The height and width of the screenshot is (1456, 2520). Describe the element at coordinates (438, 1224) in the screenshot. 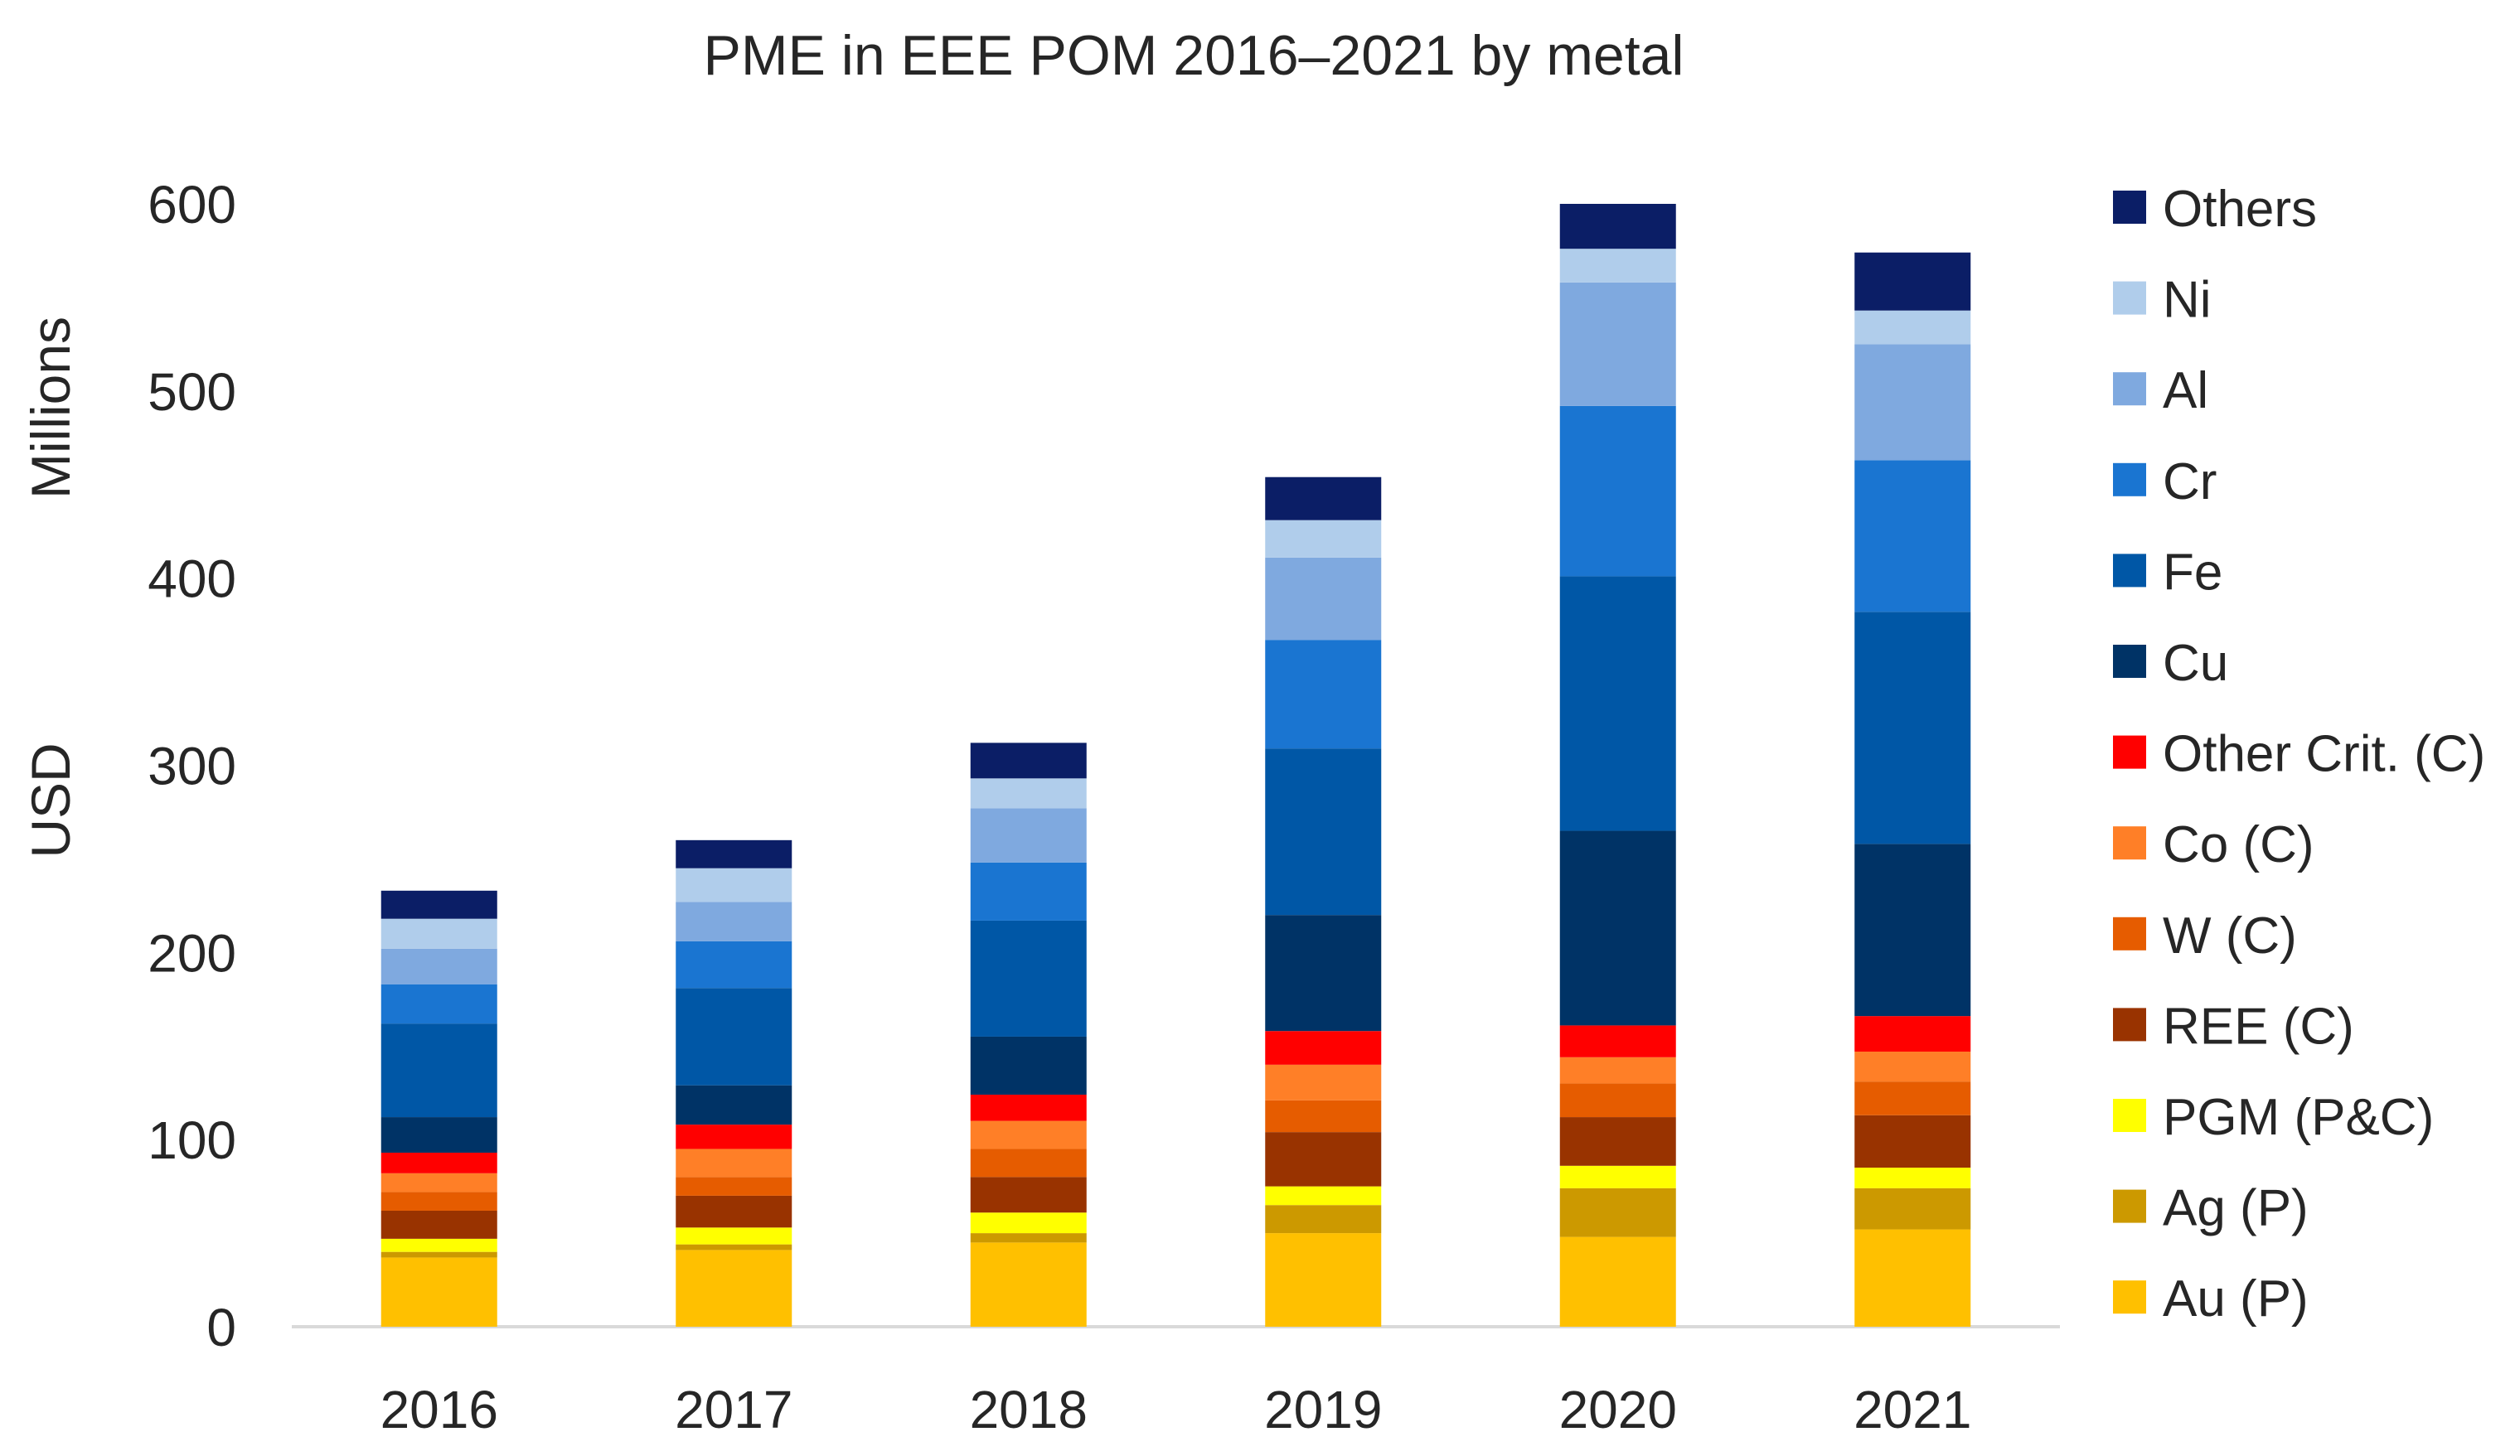

I see `bar-segment-ree-c-2016` at that location.